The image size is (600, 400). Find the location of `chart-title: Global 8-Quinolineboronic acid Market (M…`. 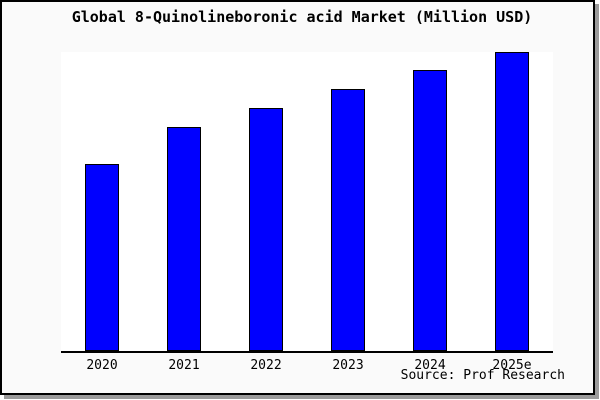

chart-title: Global 8-Quinolineboronic acid Market (M… is located at coordinates (302, 17).